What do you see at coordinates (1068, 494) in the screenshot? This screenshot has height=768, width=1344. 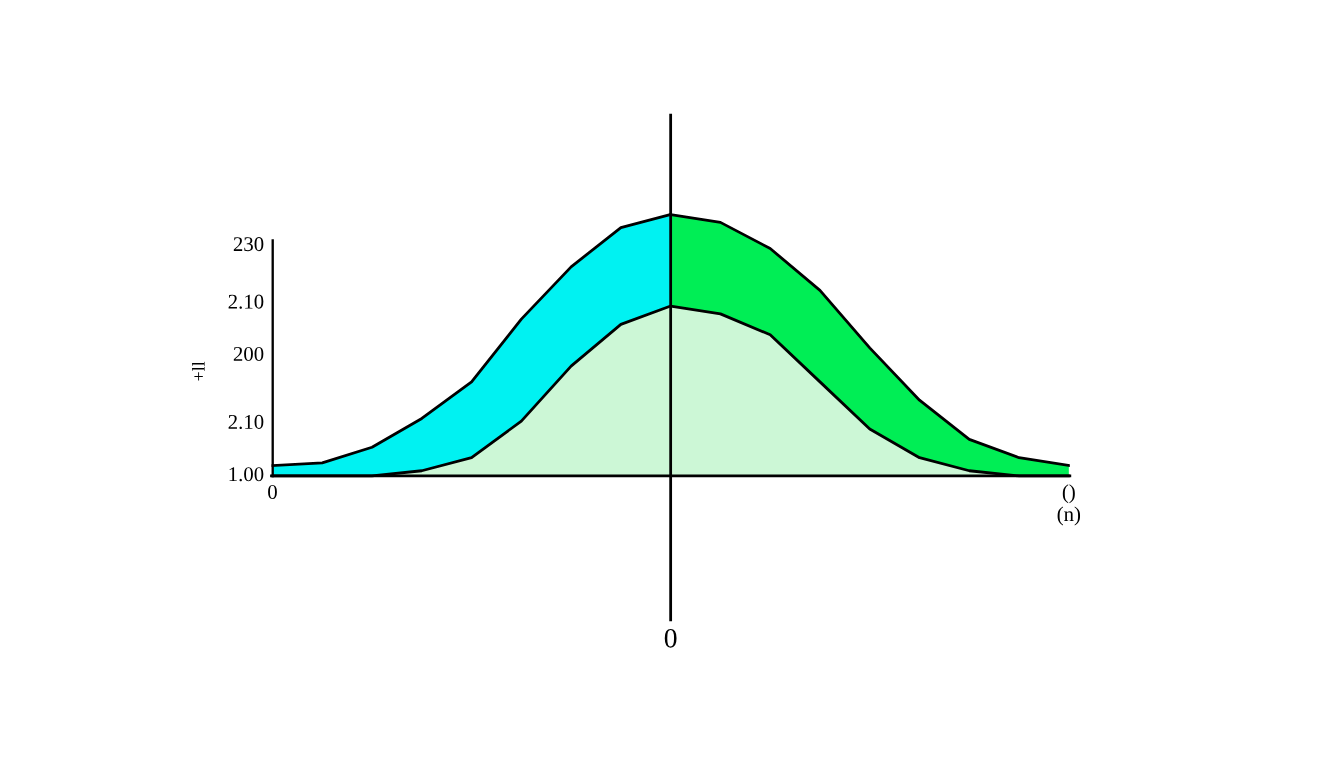 I see `x-tick-label: ()` at bounding box center [1068, 494].